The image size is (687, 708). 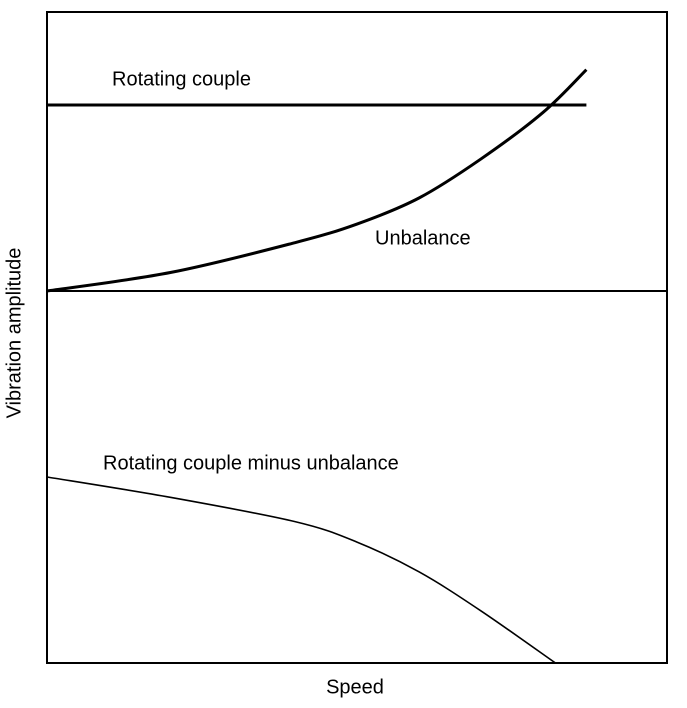 I want to click on y-axis-label: Vibration amplitude, so click(x=14, y=333).